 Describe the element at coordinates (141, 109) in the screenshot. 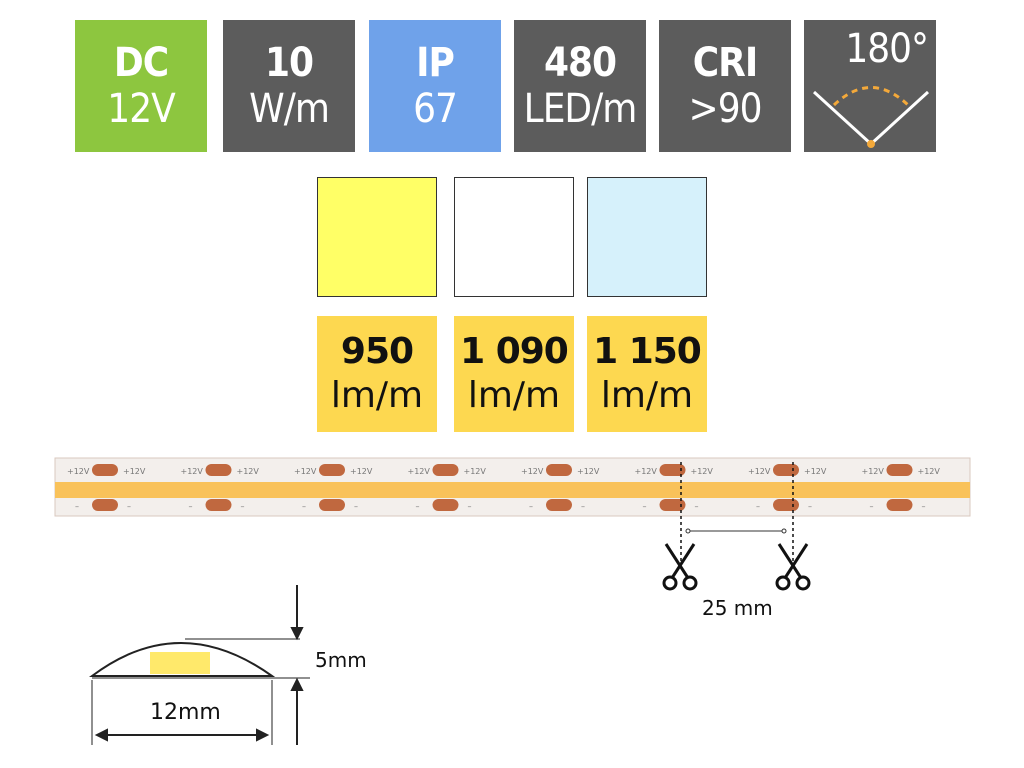

I see `badge-unit: 12V` at that location.